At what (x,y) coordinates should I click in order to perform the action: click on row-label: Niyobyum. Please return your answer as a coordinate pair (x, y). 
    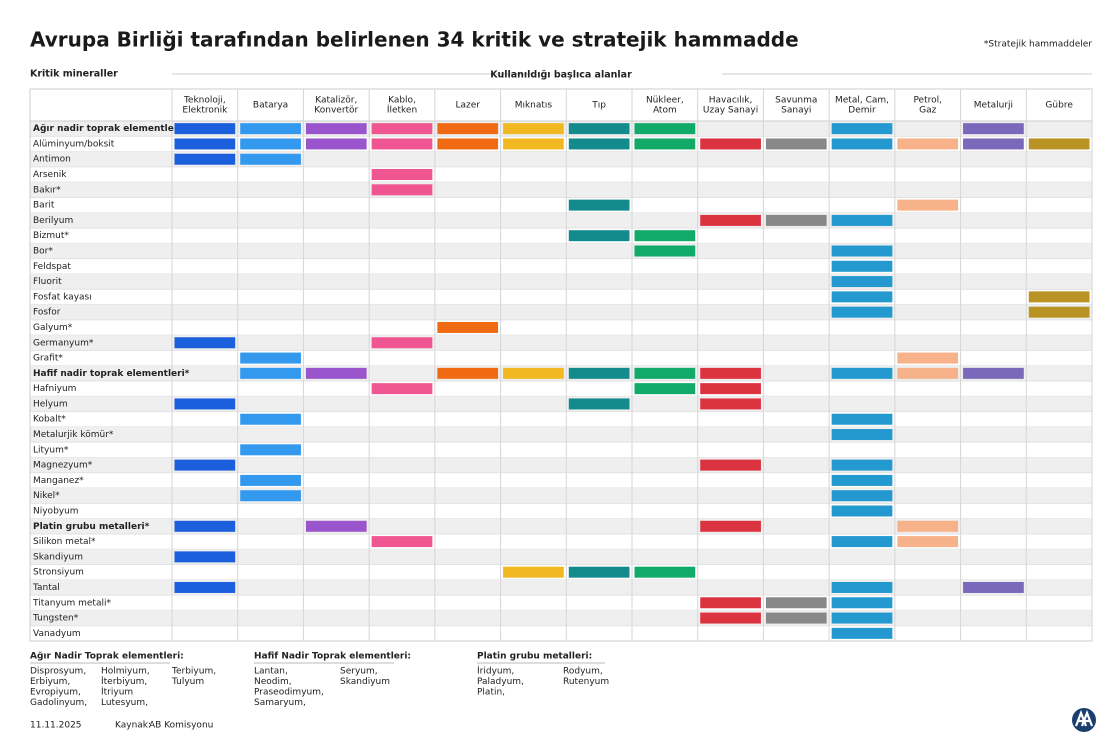
    Looking at the image, I should click on (56, 512).